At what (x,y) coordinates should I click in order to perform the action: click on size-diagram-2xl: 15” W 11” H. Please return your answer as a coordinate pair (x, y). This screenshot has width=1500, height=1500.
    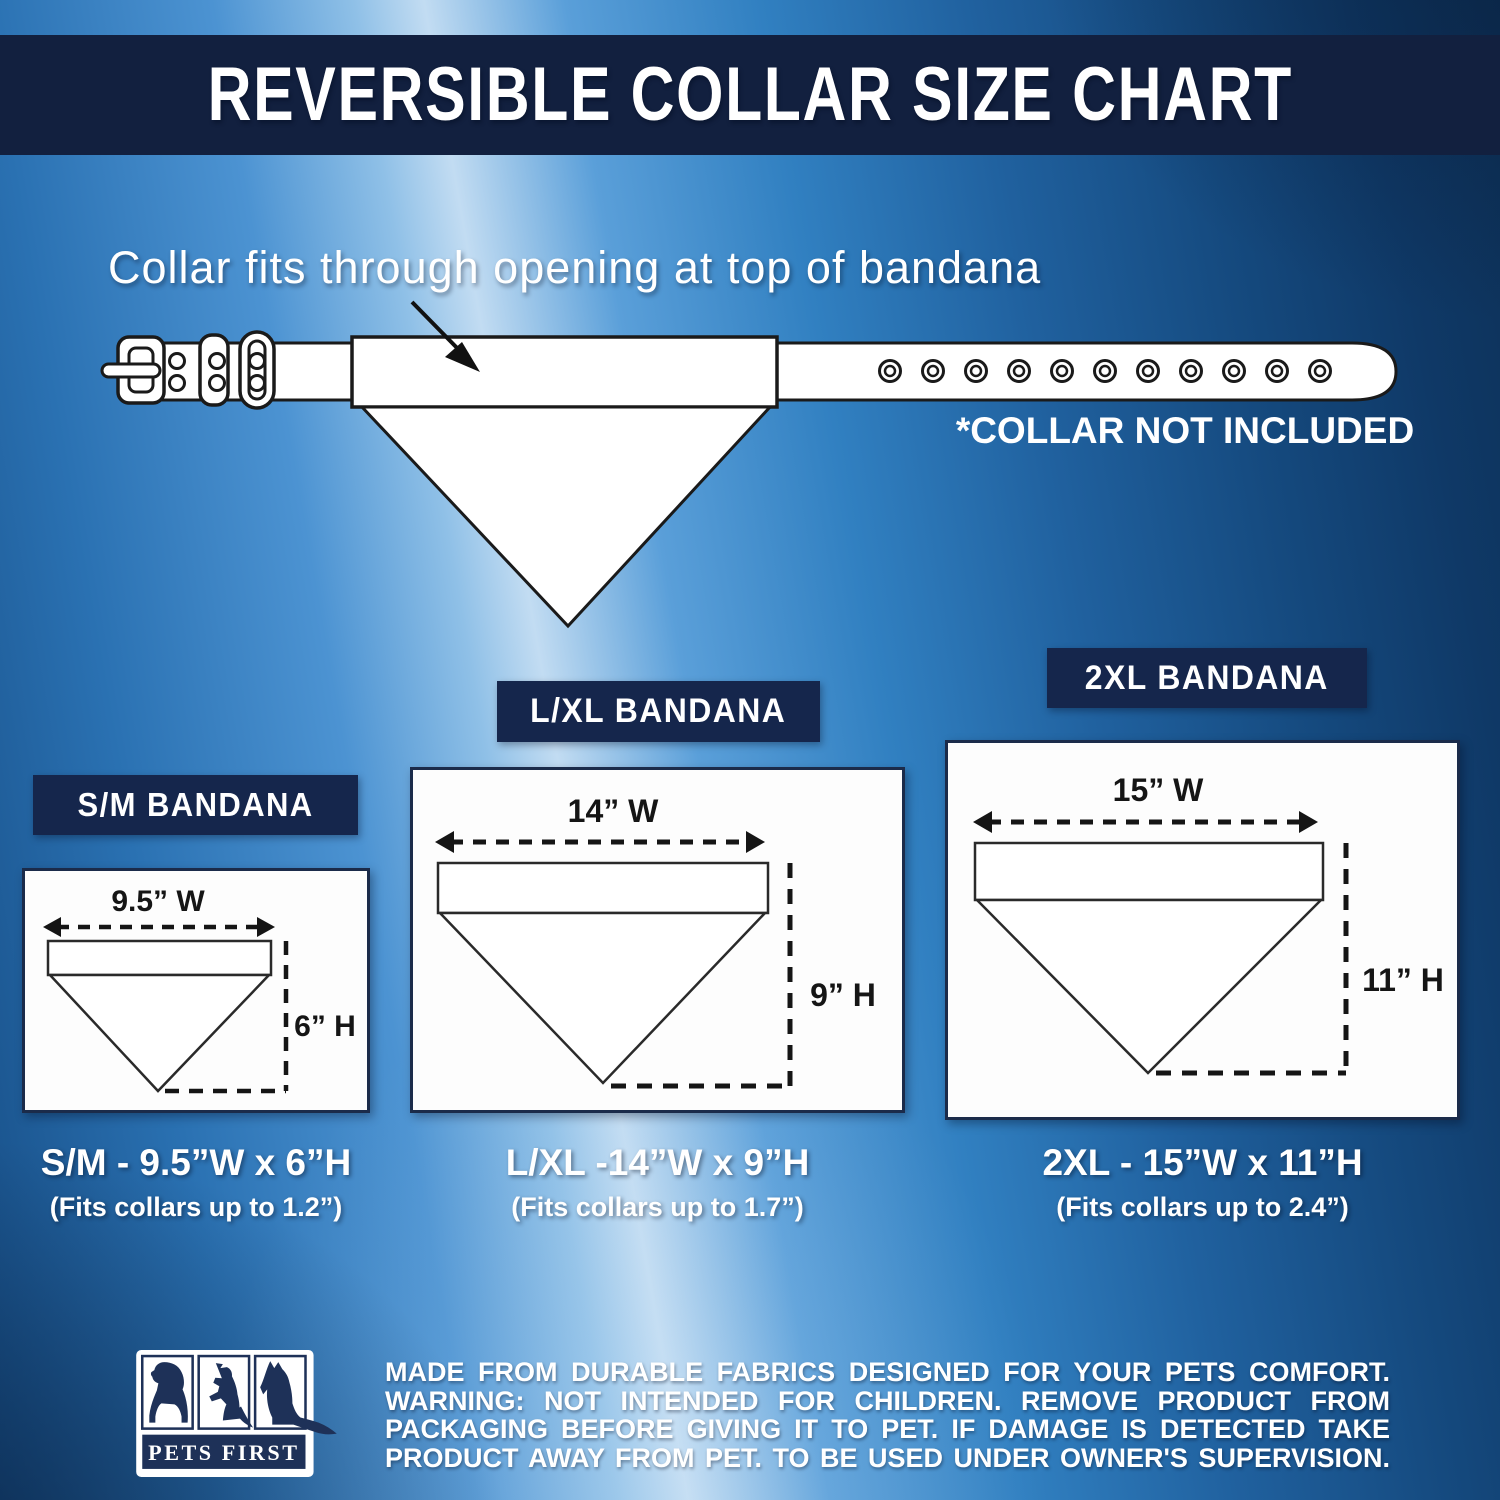
    Looking at the image, I should click on (1202, 930).